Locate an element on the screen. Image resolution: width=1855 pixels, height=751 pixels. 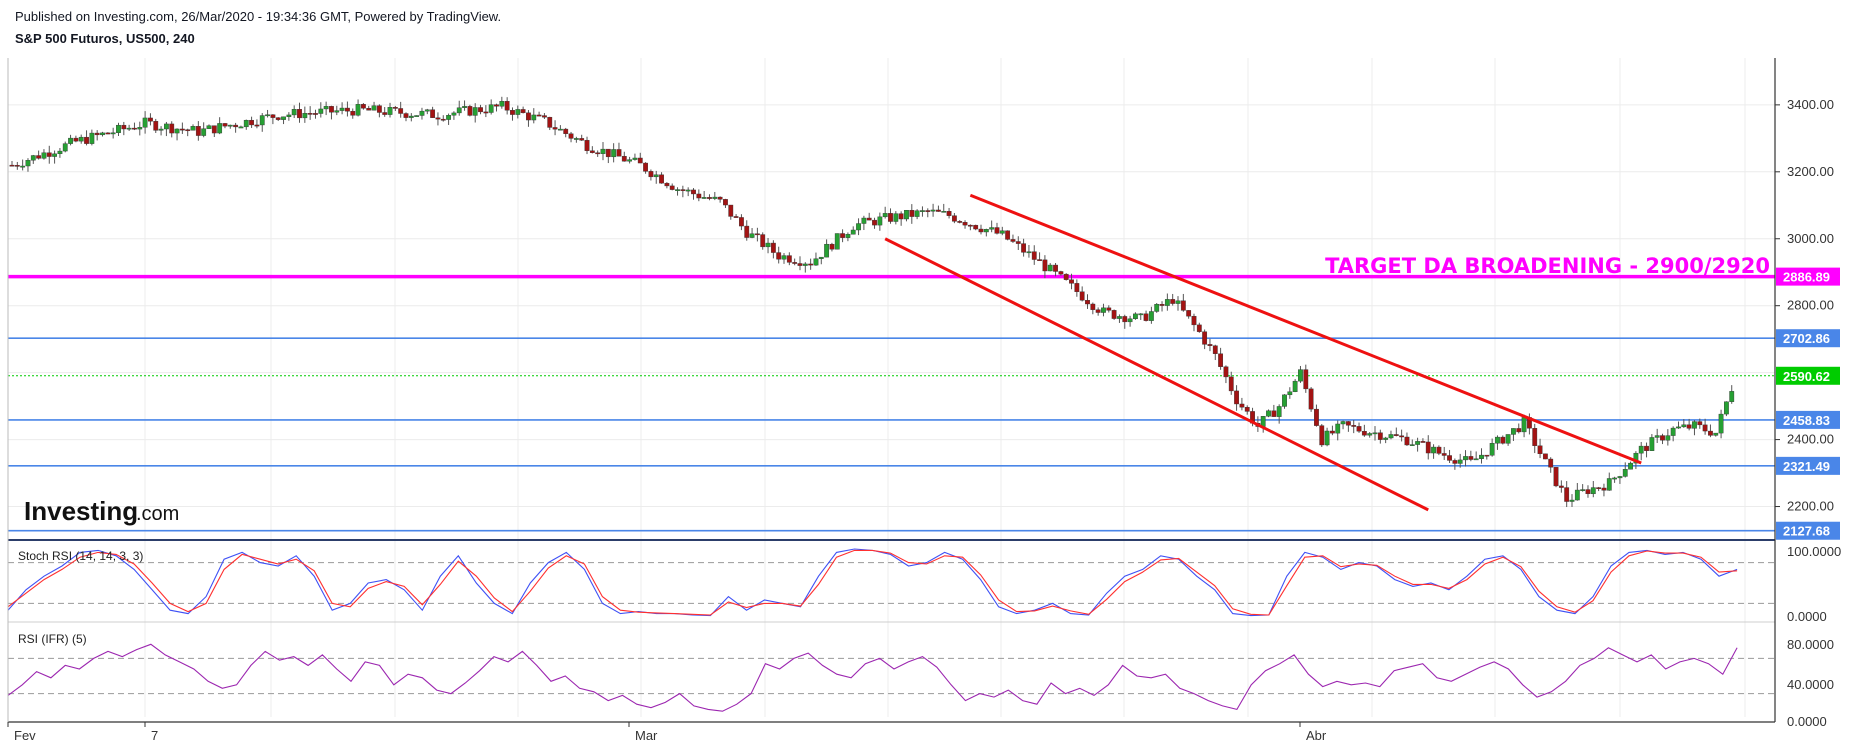
price-tick-3: 2800.00 is located at coordinates (1810, 305).